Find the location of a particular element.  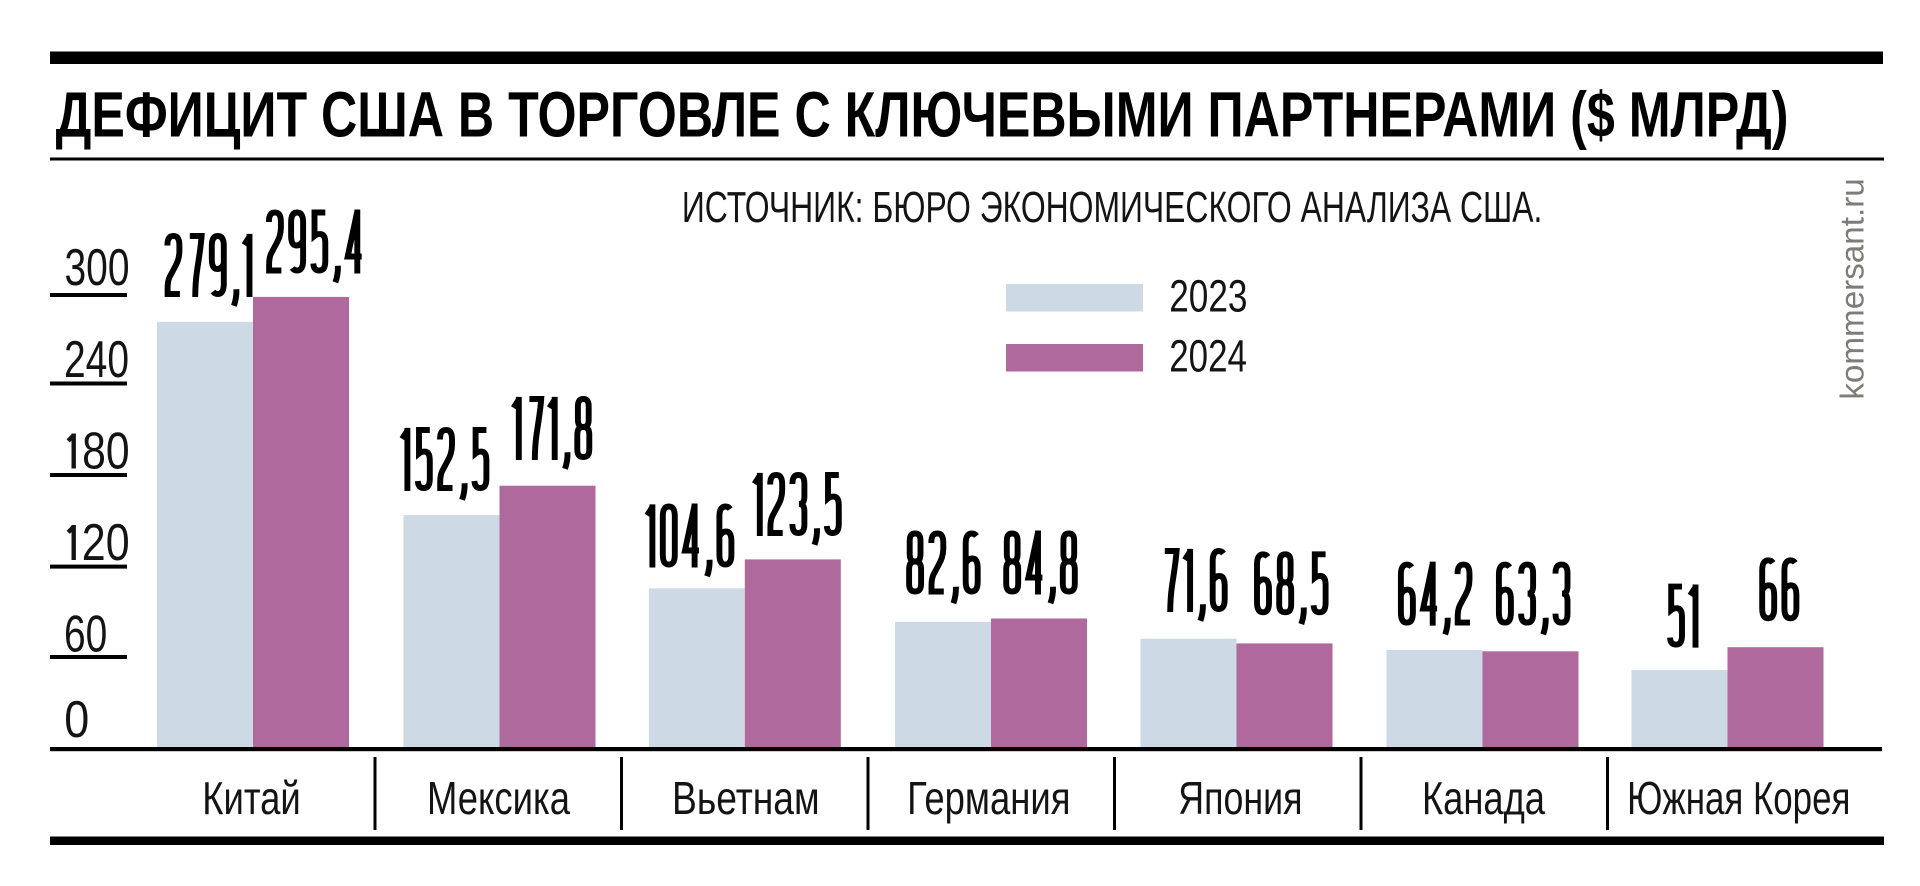

svg-text: kommersant.ru is located at coordinates (1852, 288).